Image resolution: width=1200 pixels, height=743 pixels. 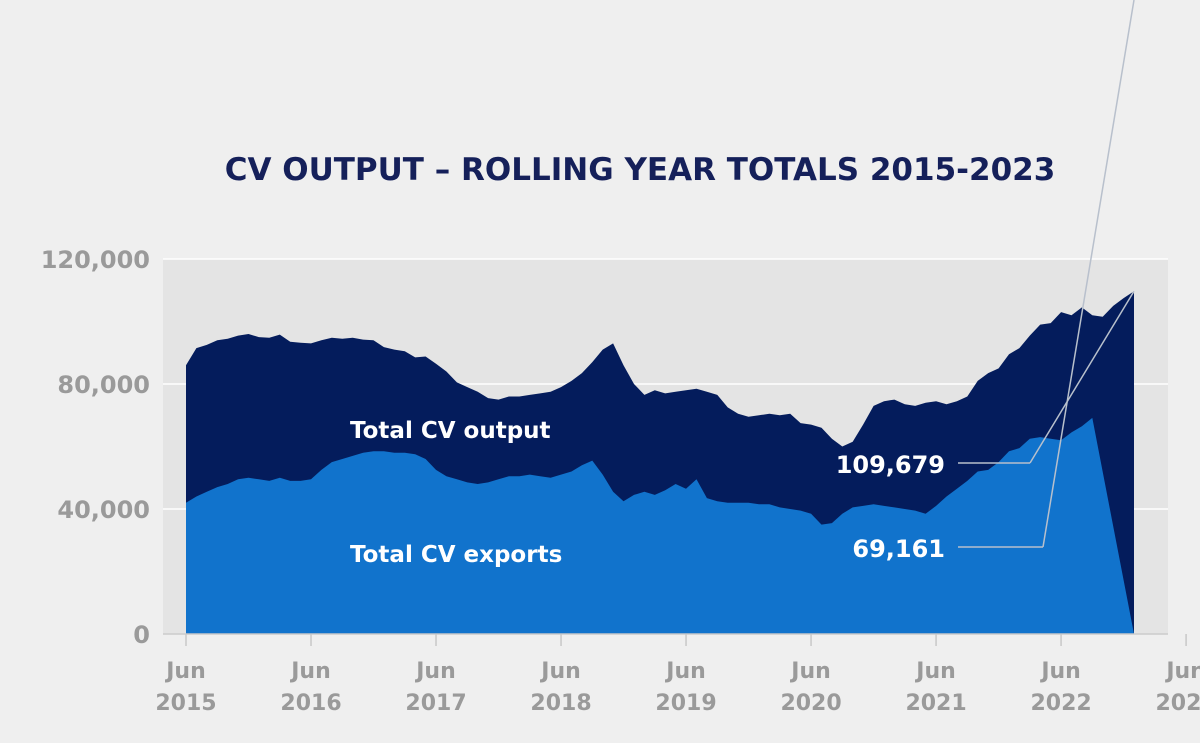 What do you see at coordinates (310, 703) in the screenshot?
I see `x-tick-year-1: 2016` at bounding box center [310, 703].